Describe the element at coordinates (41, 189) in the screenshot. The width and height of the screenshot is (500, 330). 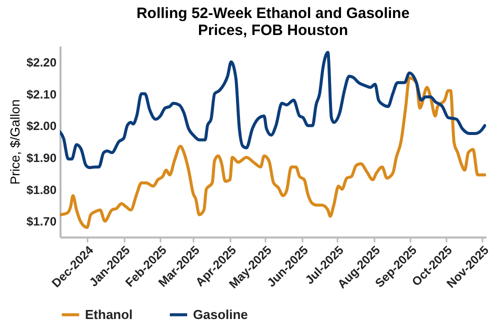
I see `y-tick-label: $1.80` at that location.